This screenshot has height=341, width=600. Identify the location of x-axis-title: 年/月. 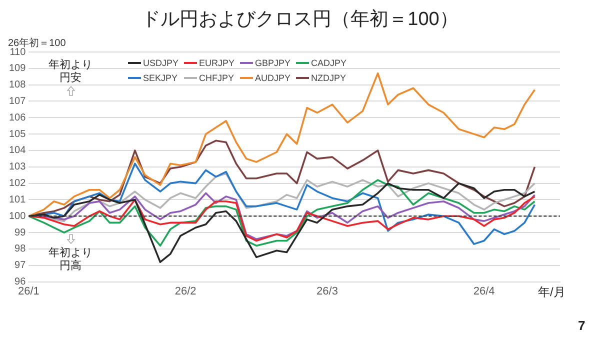
(552, 292).